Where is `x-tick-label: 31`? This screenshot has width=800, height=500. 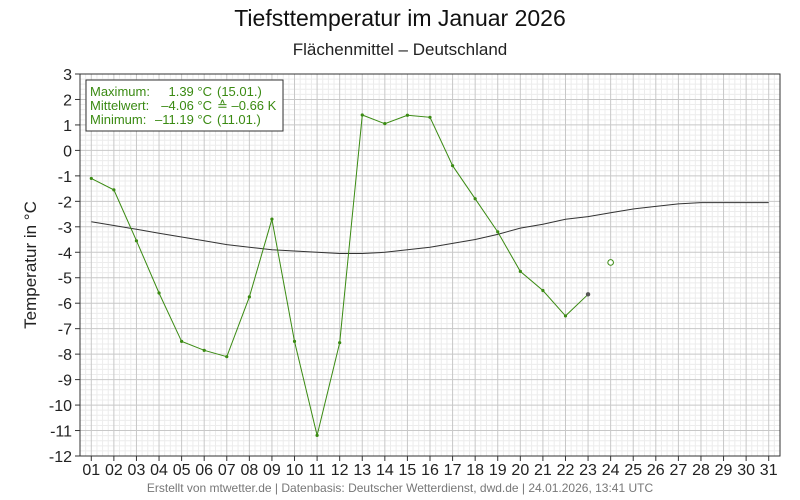 x-tick-label: 31 is located at coordinates (769, 470).